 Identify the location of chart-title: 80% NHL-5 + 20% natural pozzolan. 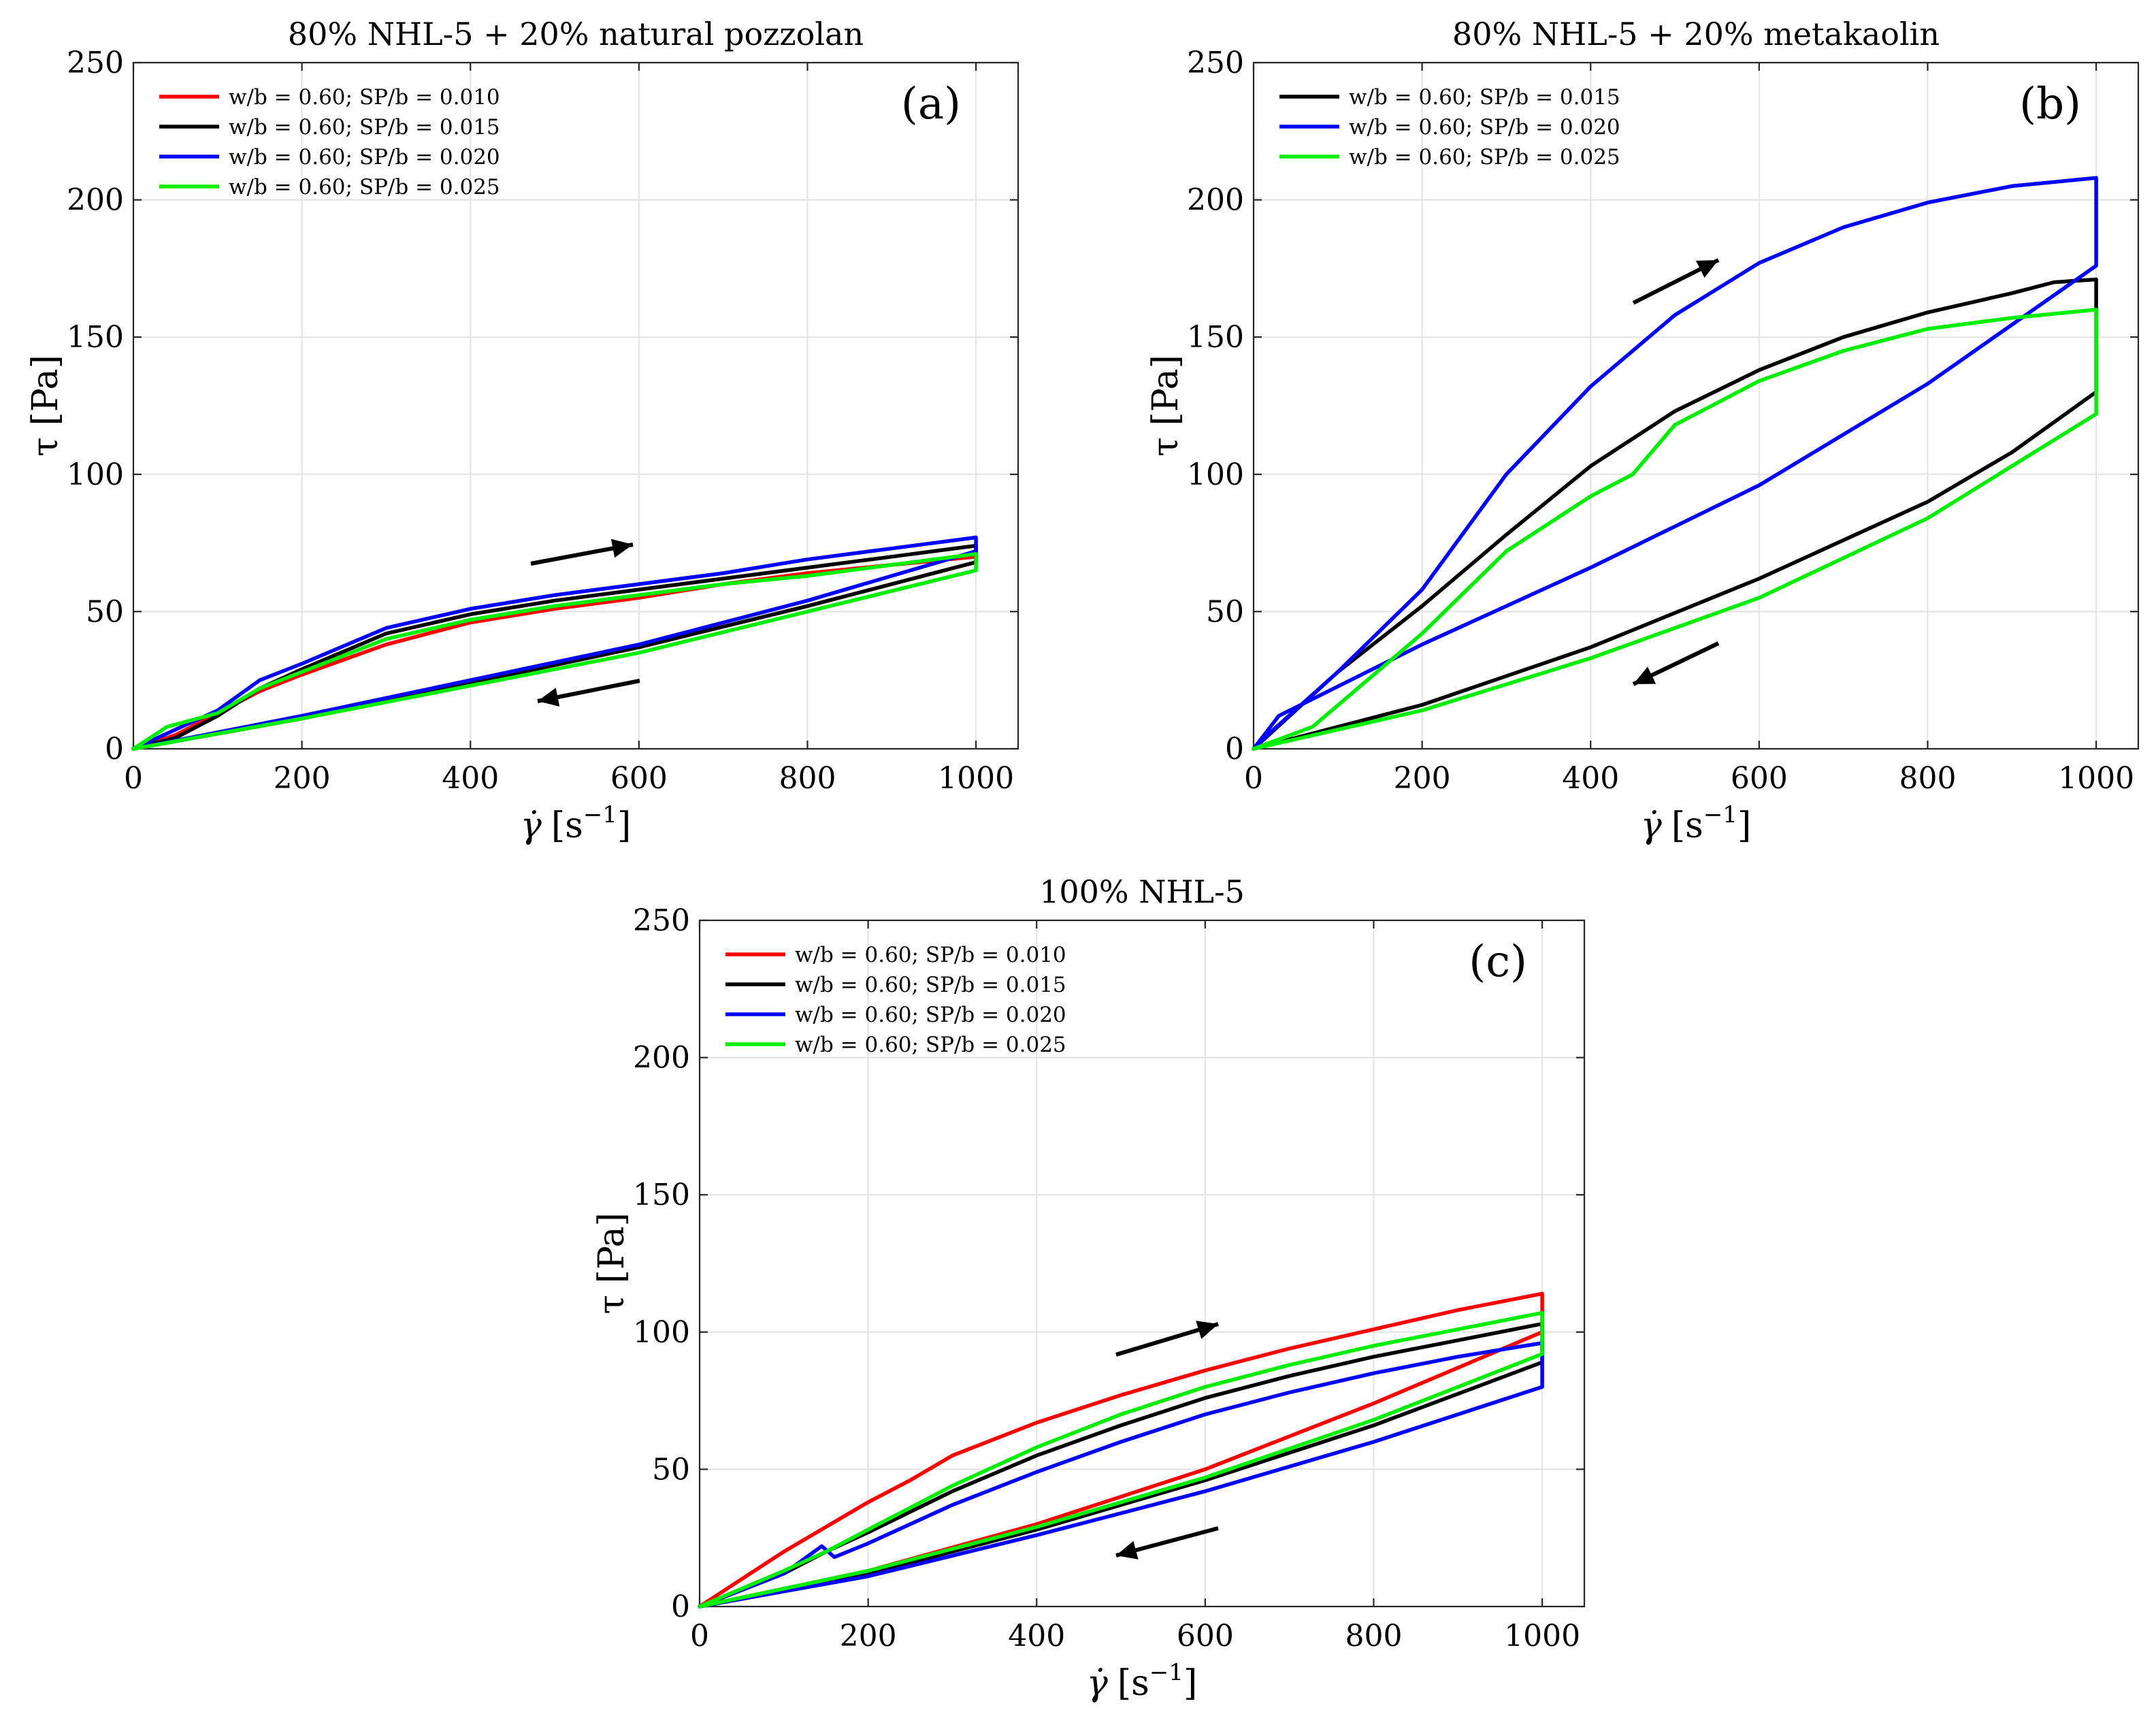
(576, 34).